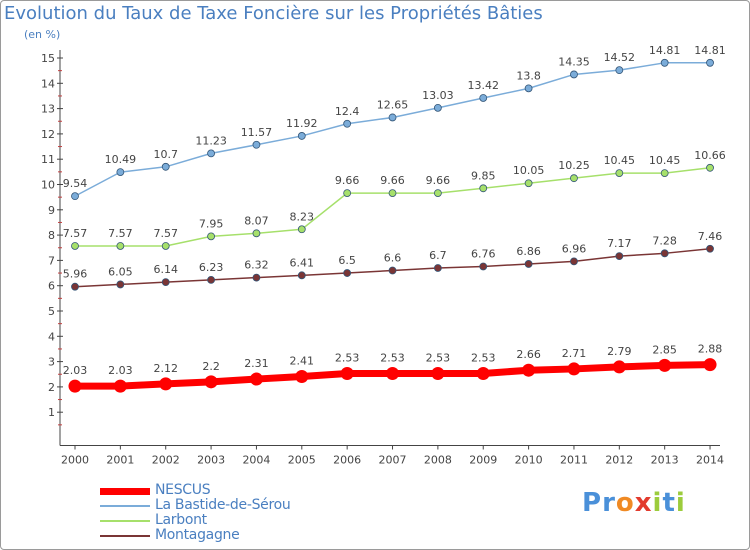  I want to click on data-label: 9.85, so click(483, 175).